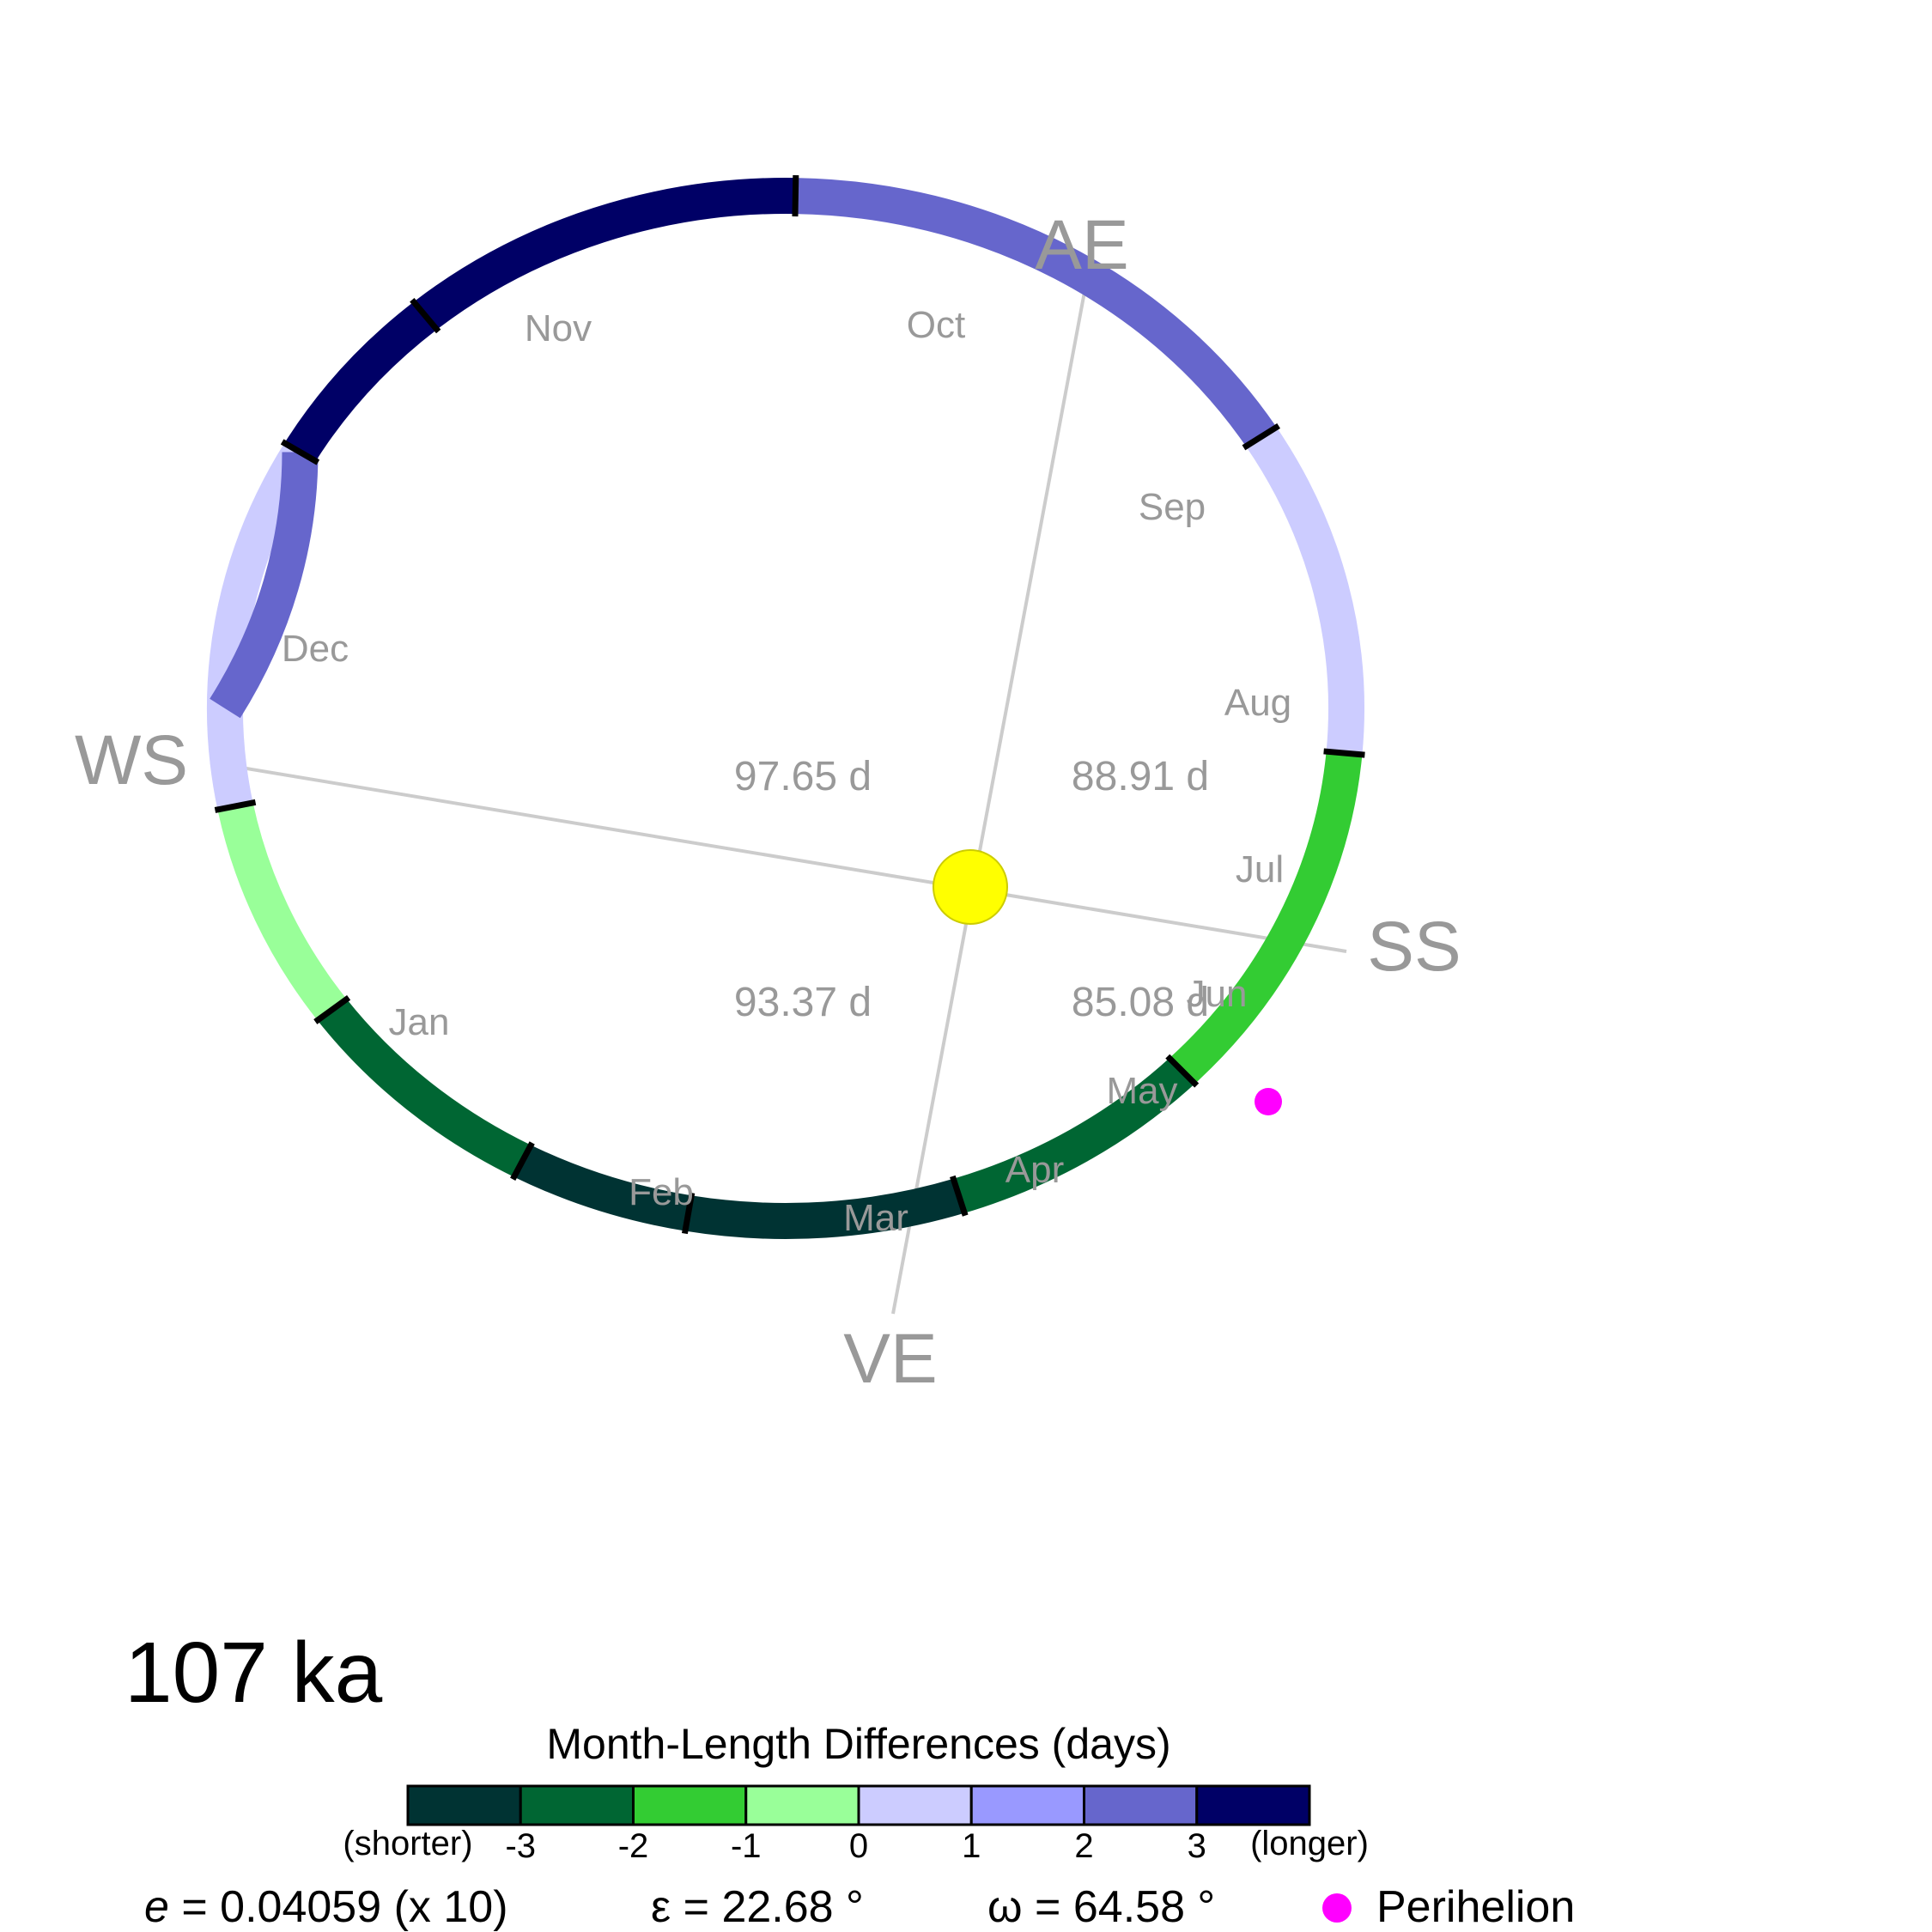 The height and width of the screenshot is (1932, 1932). What do you see at coordinates (605, 254) in the screenshot?
I see `month-segment-nov` at bounding box center [605, 254].